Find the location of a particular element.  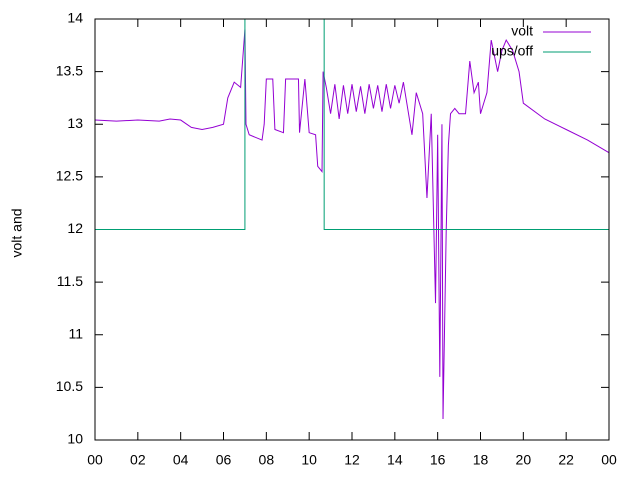

y-tick-label: 11 is located at coordinates (75, 333).